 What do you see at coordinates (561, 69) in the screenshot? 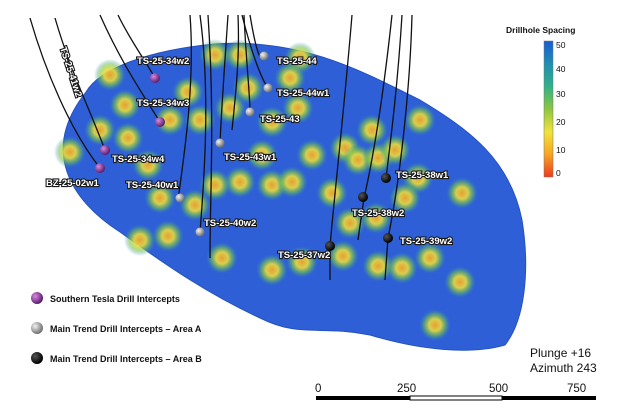
I see `legend-tick: 40` at bounding box center [561, 69].